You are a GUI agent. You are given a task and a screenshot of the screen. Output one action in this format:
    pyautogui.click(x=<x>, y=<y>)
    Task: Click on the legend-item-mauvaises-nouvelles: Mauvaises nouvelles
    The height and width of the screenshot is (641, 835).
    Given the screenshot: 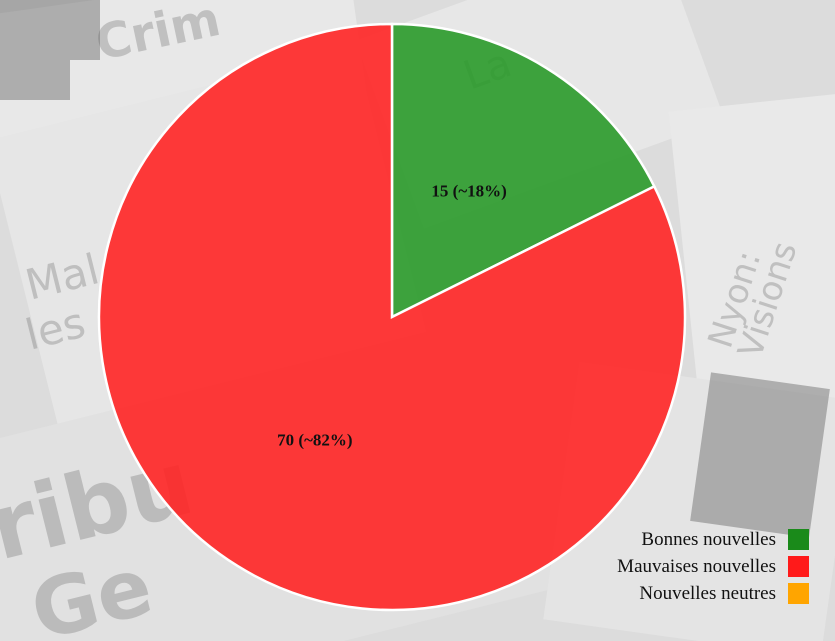 What is the action you would take?
    pyautogui.click(x=713, y=566)
    